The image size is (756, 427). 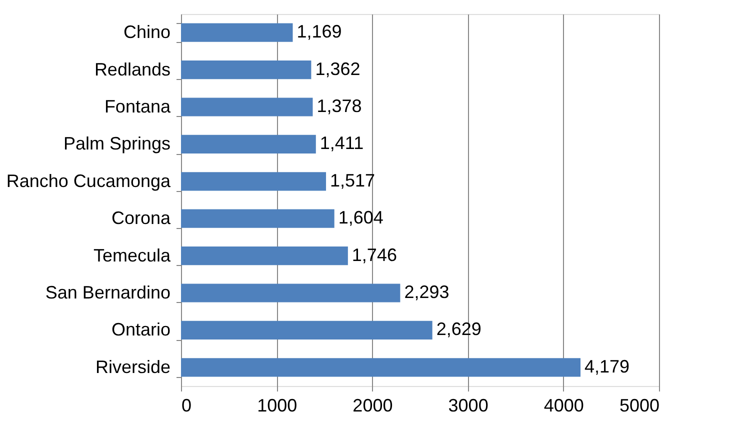 I want to click on data-label: 1,746, so click(x=374, y=254).